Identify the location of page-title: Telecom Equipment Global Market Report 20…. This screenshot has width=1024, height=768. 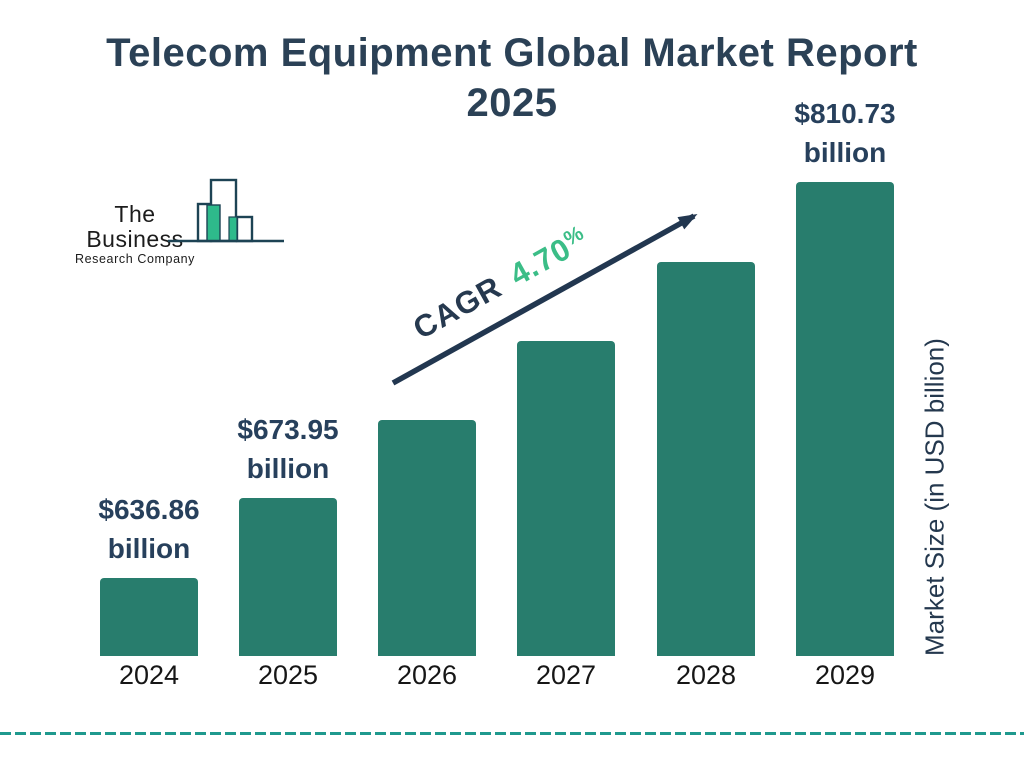
(512, 78).